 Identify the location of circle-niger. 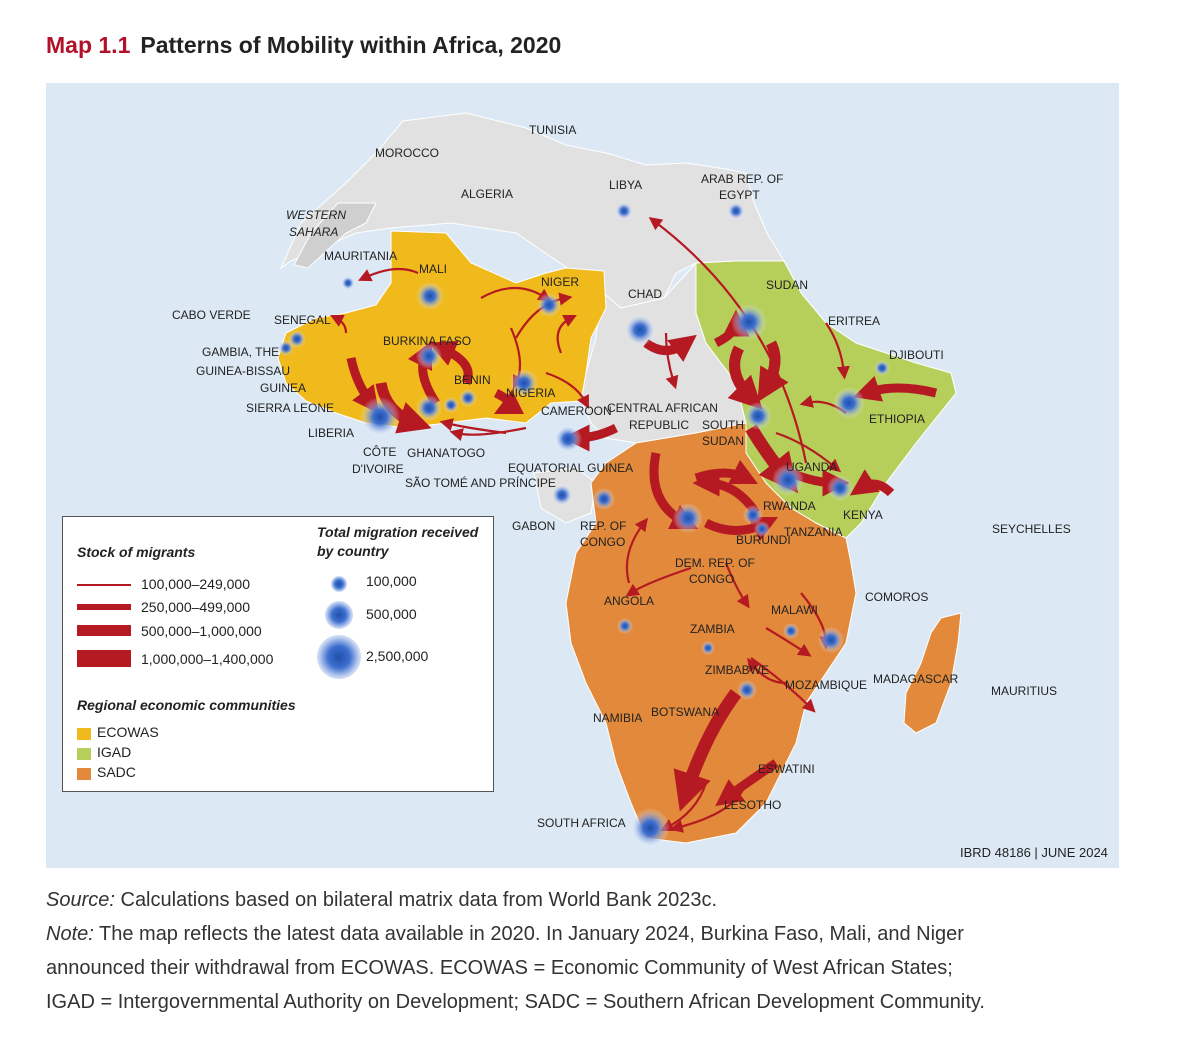
(549, 305).